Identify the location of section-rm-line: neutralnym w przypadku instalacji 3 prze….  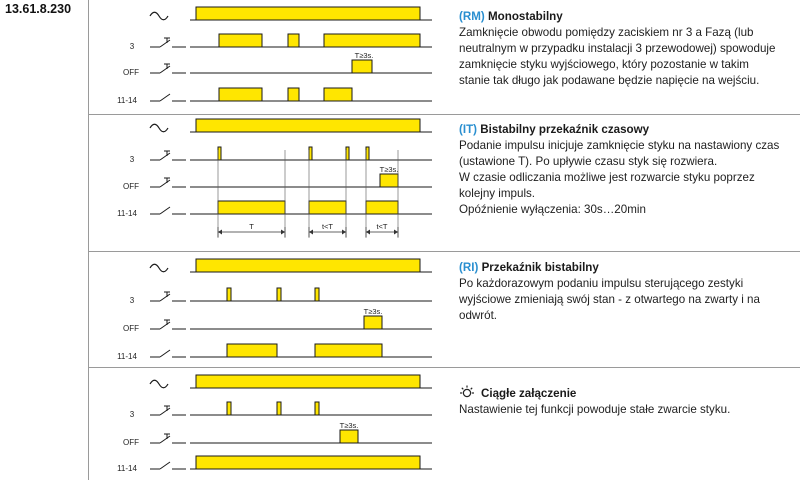
(617, 48).